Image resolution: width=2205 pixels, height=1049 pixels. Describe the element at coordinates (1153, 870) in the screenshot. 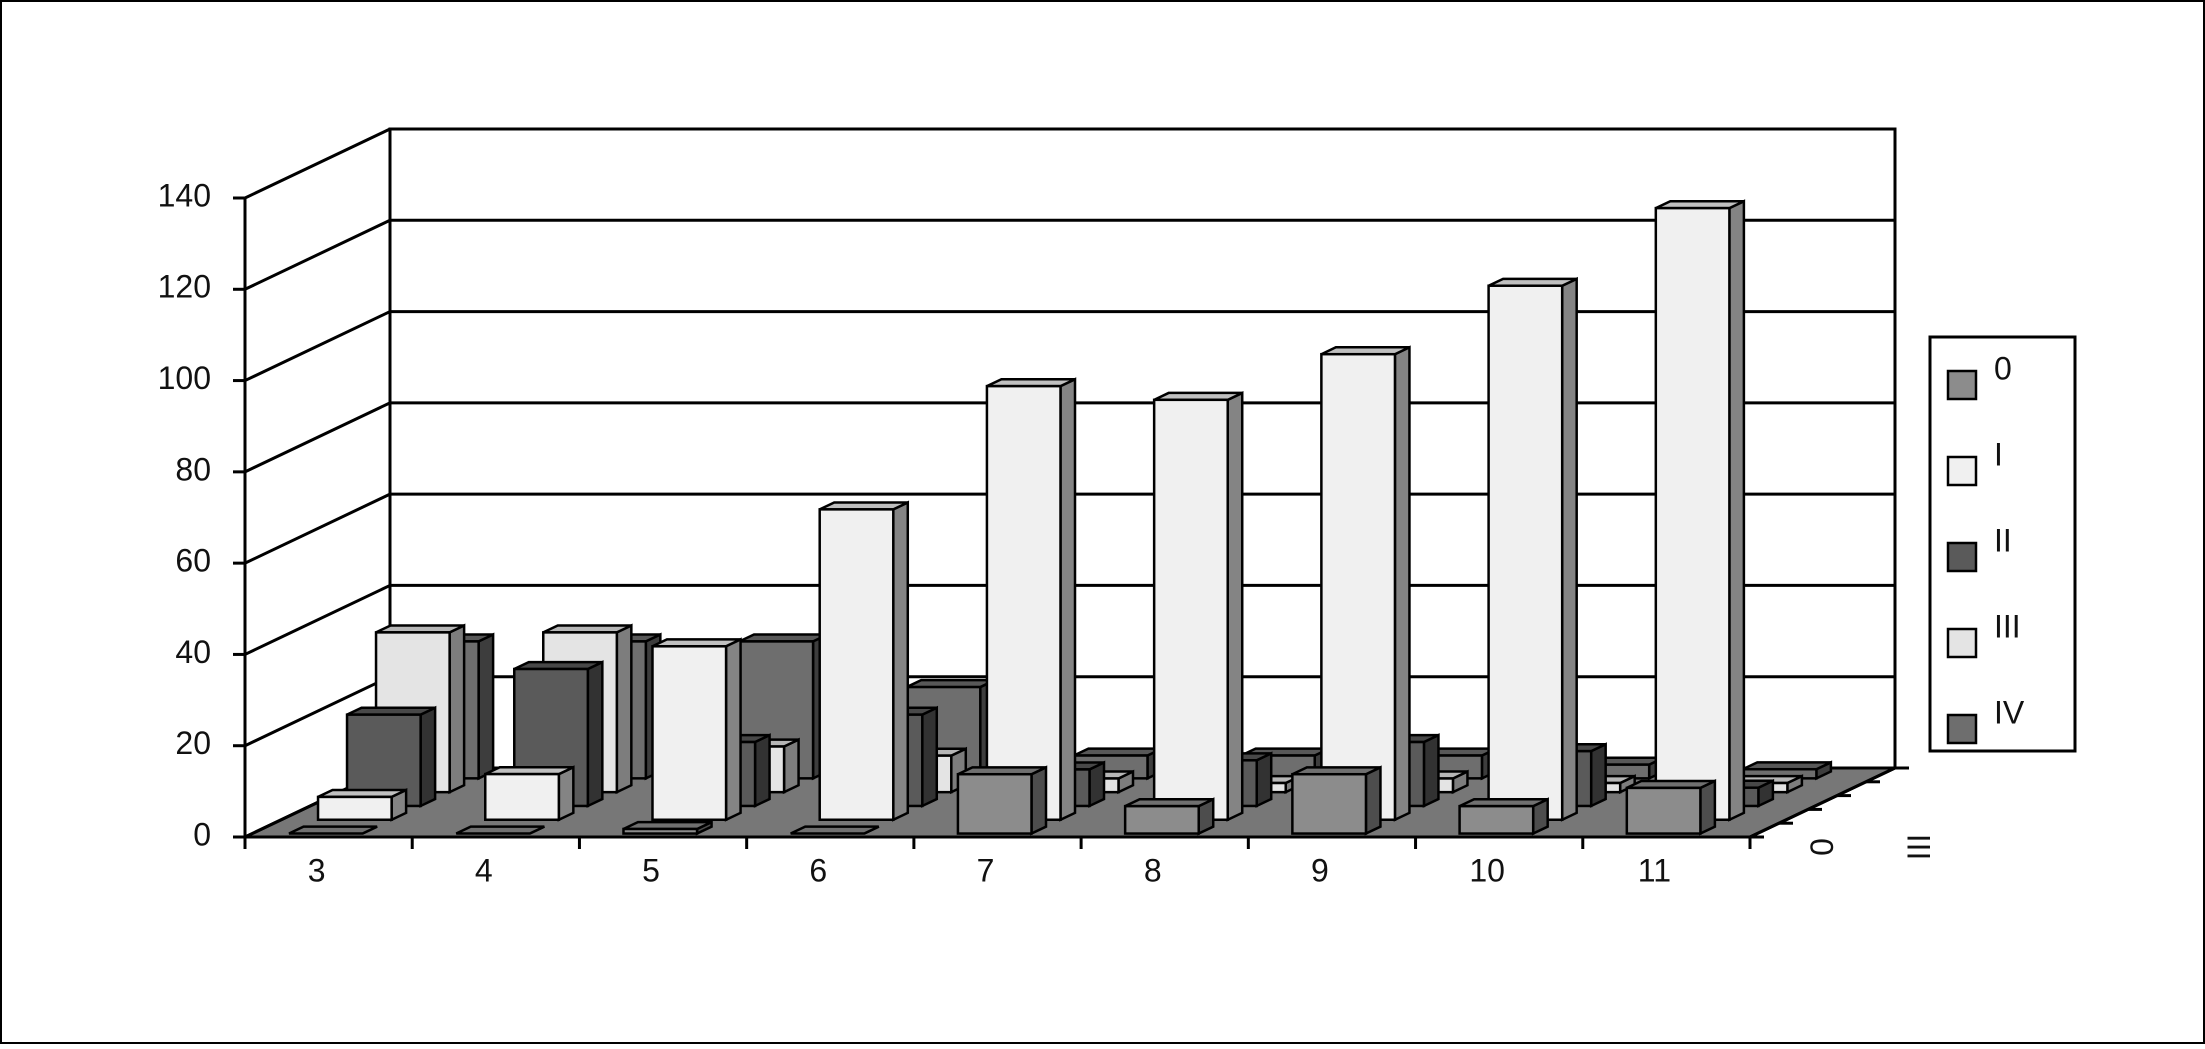

I see `x-tick-label: 8` at that location.